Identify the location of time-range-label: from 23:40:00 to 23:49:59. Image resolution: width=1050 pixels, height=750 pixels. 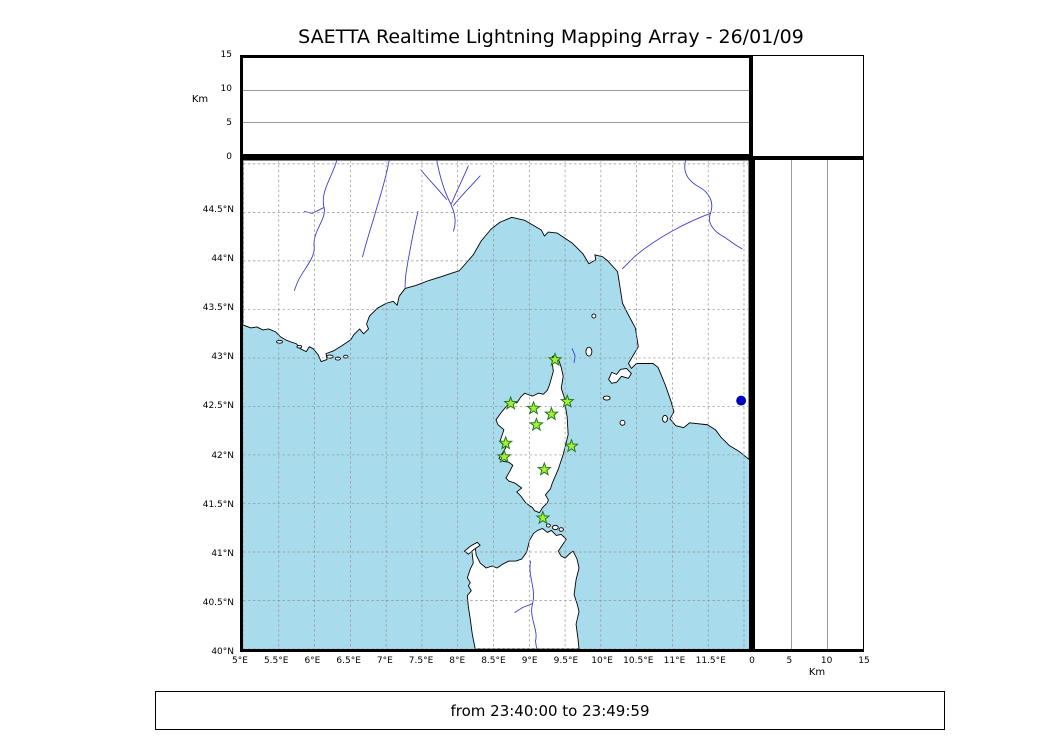
(550, 710).